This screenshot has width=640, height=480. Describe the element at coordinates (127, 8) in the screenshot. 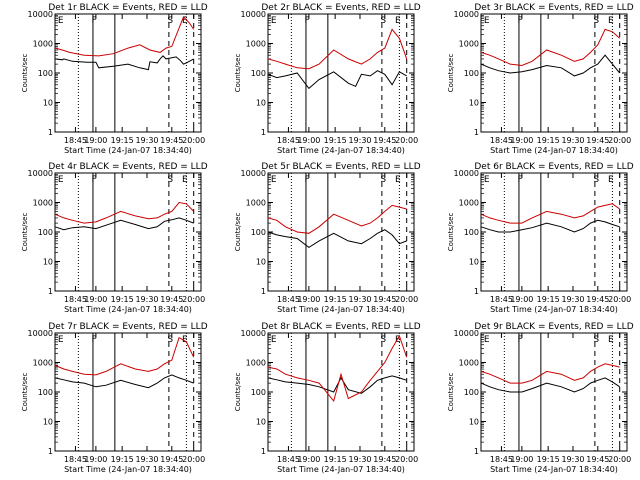

I see `panel-title: Det 1r BLACK = Events, RED = LLD` at that location.